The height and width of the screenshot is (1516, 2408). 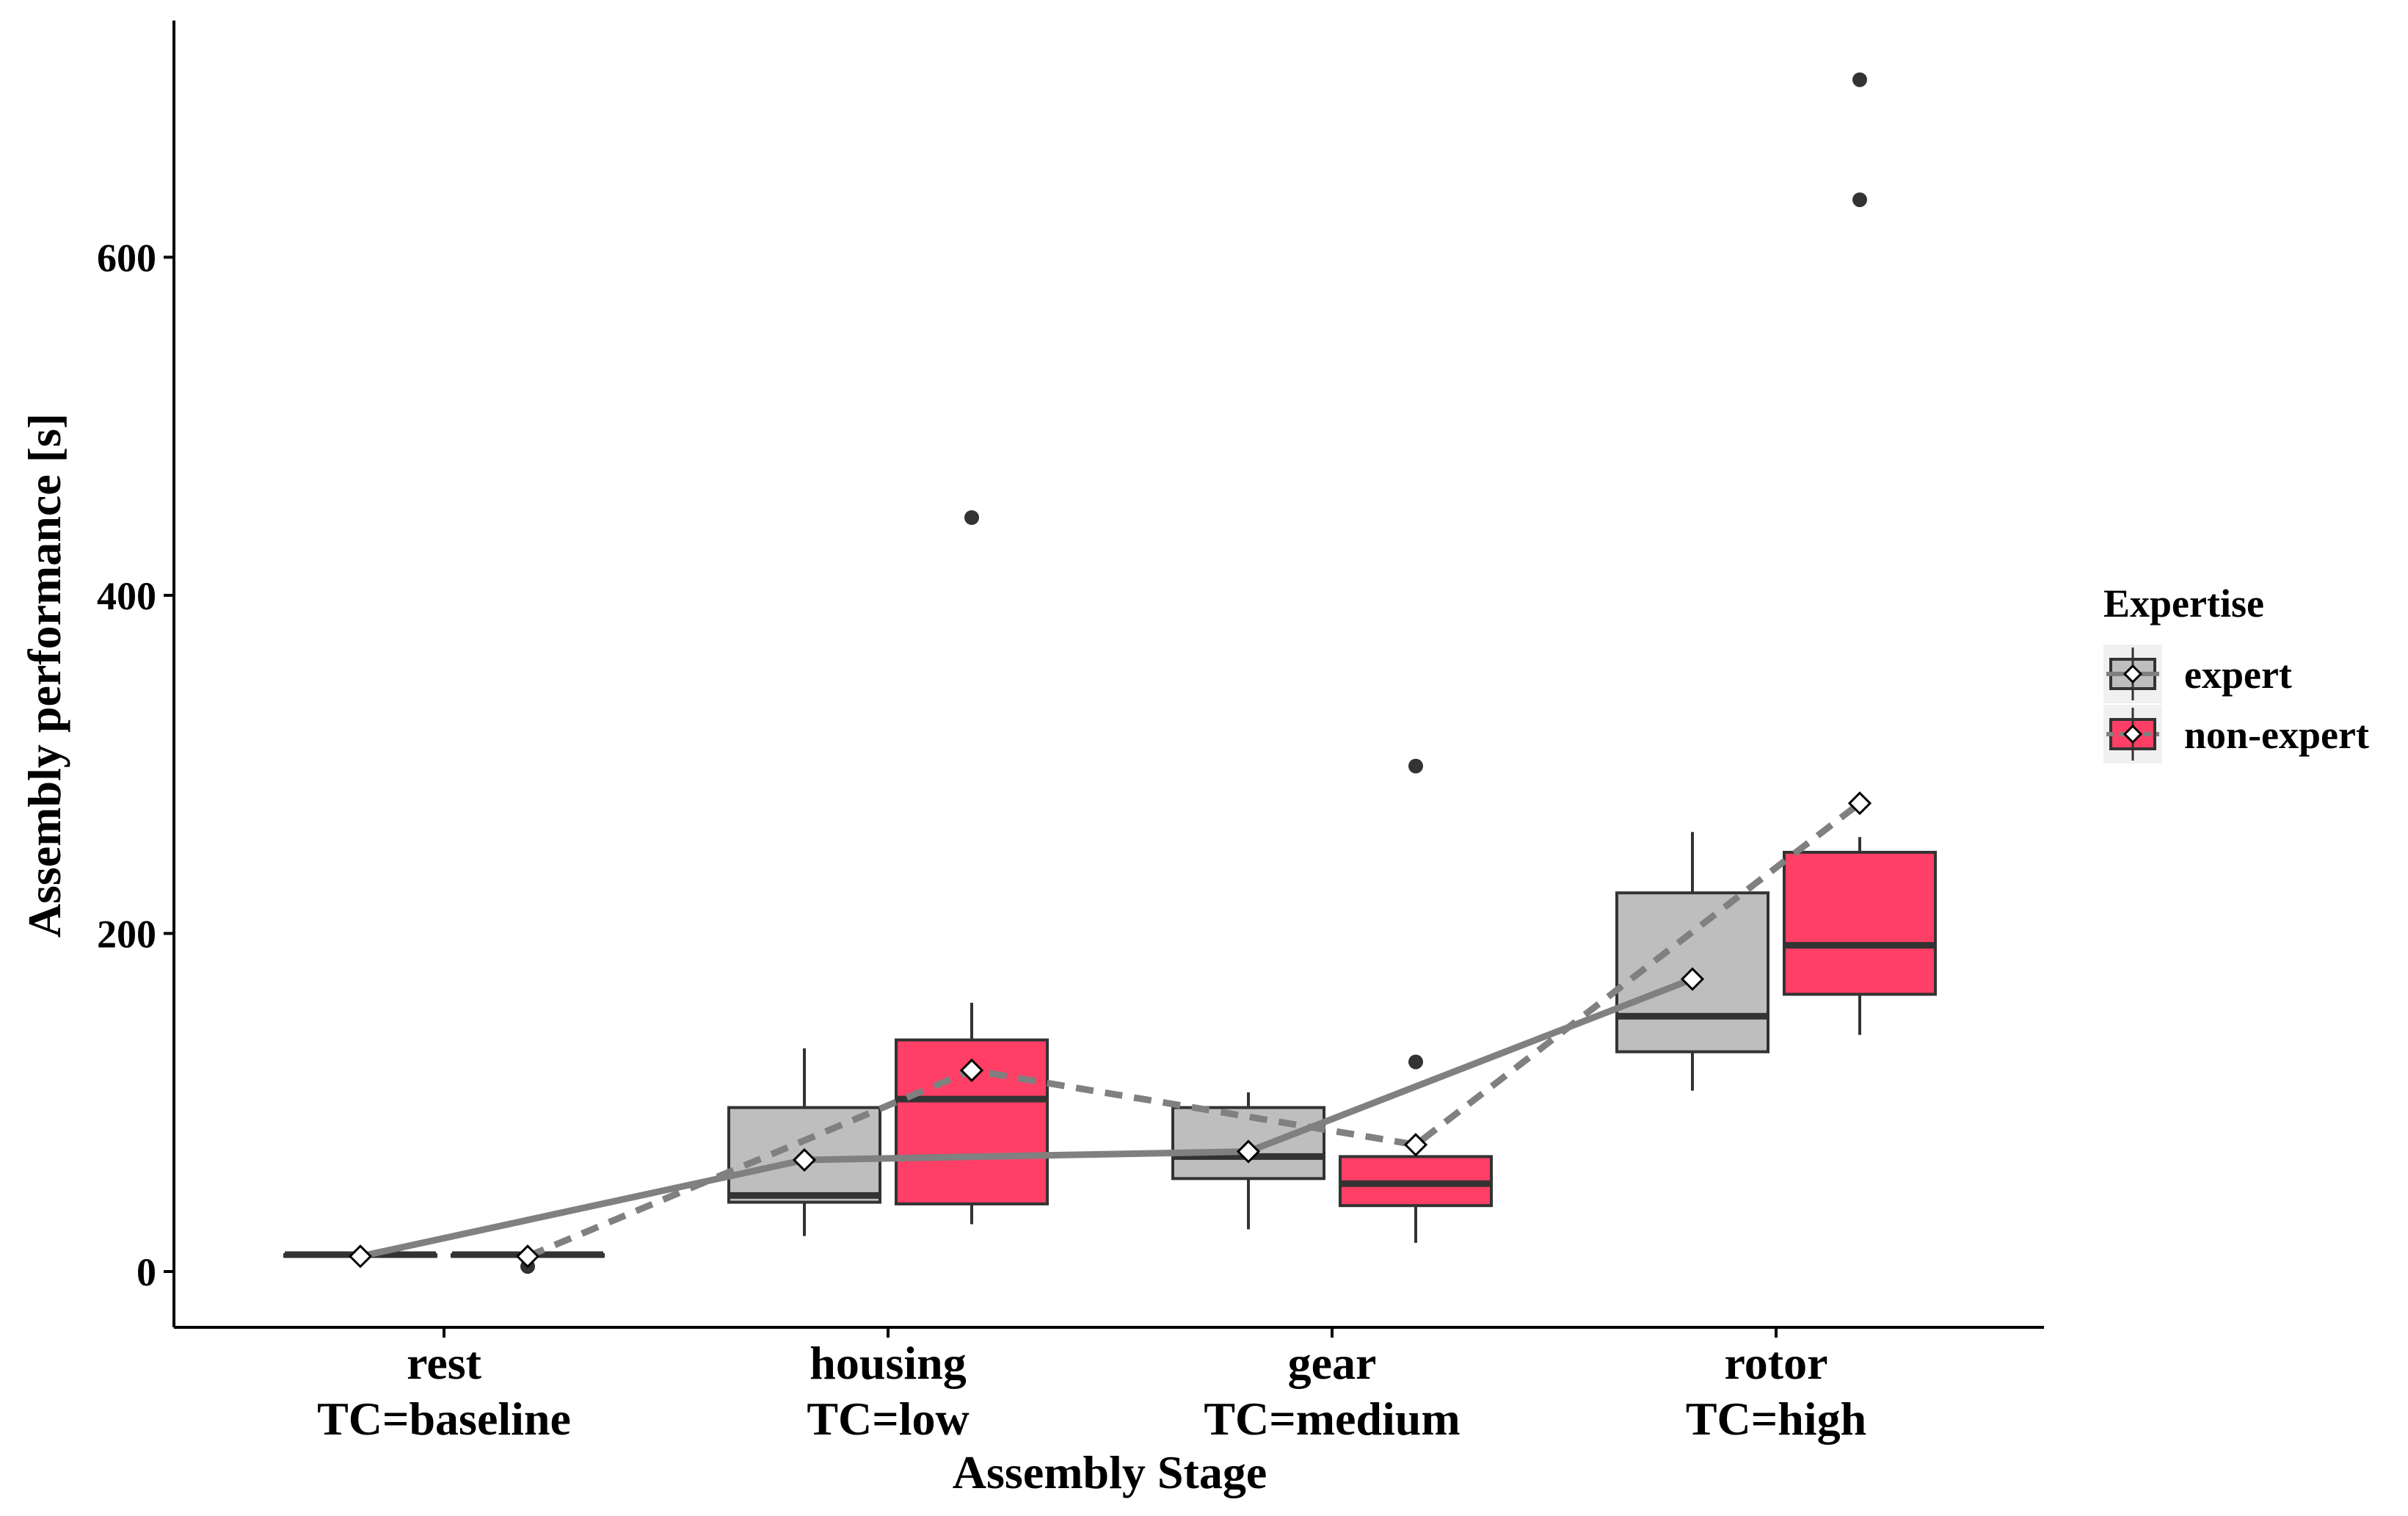 I want to click on x-tick-label: TC=high, so click(x=1776, y=1419).